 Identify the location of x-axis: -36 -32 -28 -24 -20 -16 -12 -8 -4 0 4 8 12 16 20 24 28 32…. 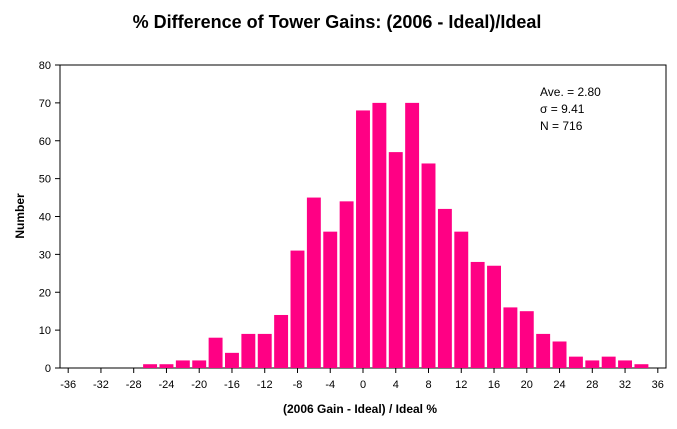
(362, 379).